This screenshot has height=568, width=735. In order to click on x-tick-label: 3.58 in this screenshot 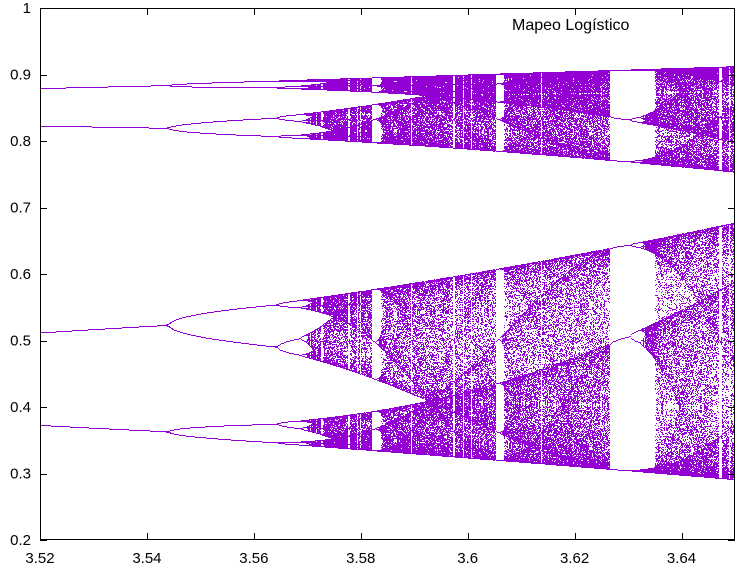, I will do `click(360, 558)`.